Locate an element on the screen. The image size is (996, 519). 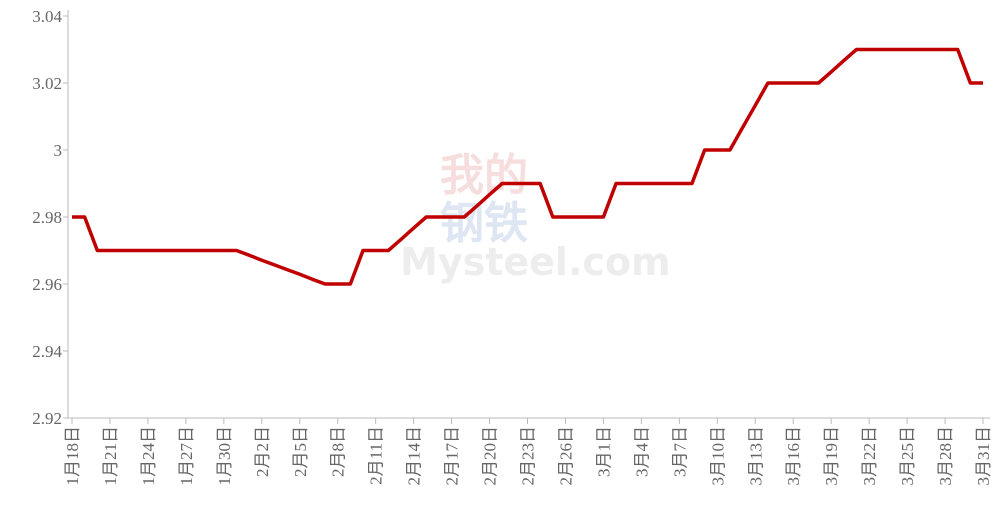
x-tick-label: 3月19日 is located at coordinates (831, 456).